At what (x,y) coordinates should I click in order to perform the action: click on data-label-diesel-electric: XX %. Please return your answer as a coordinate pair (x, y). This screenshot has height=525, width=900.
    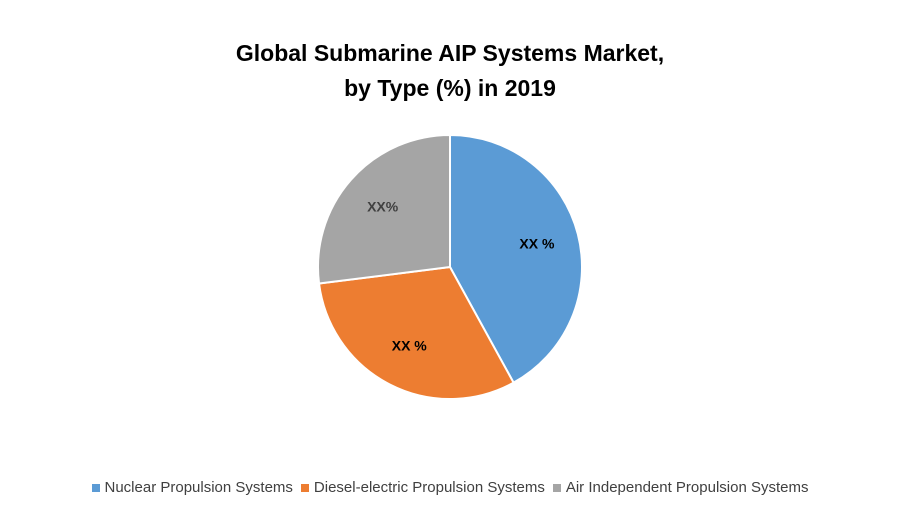
    Looking at the image, I should click on (410, 346).